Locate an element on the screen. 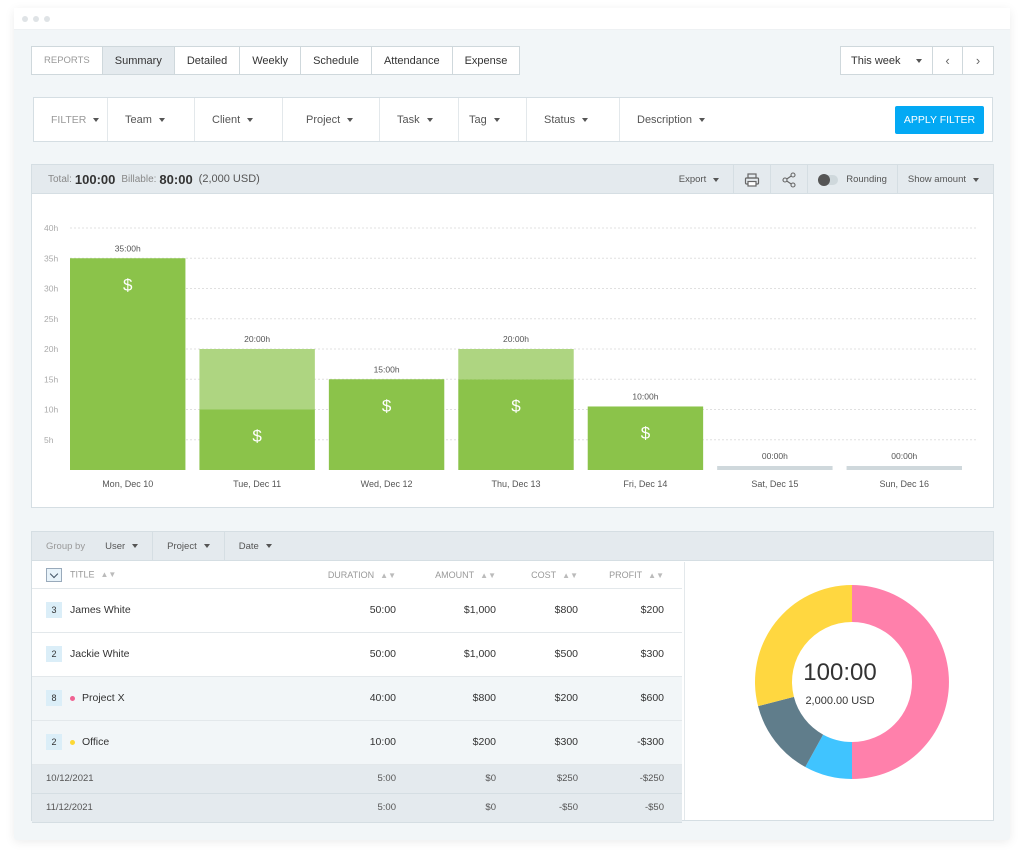 This screenshot has width=1024, height=860. y-tick-label: 25h is located at coordinates (51, 319).